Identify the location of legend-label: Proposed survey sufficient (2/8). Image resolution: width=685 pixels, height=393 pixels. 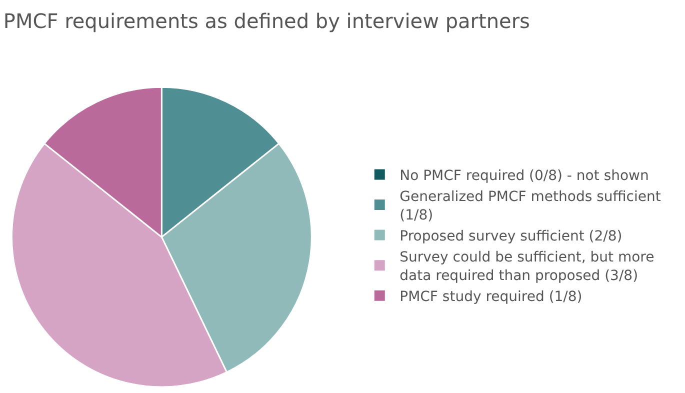
(511, 236).